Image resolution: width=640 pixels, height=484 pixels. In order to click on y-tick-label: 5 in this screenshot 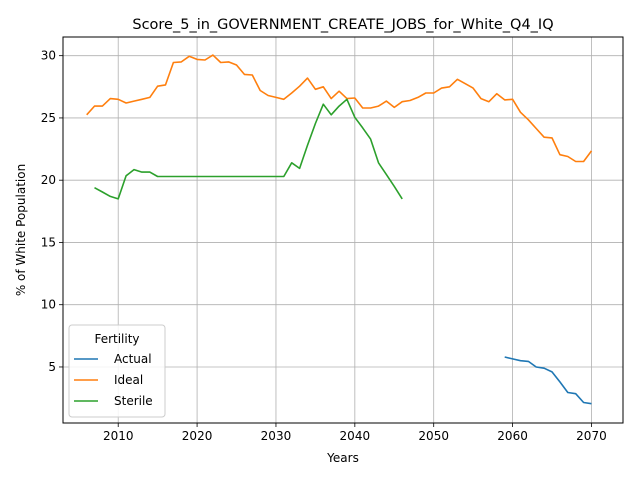, I will do `click(52, 367)`.